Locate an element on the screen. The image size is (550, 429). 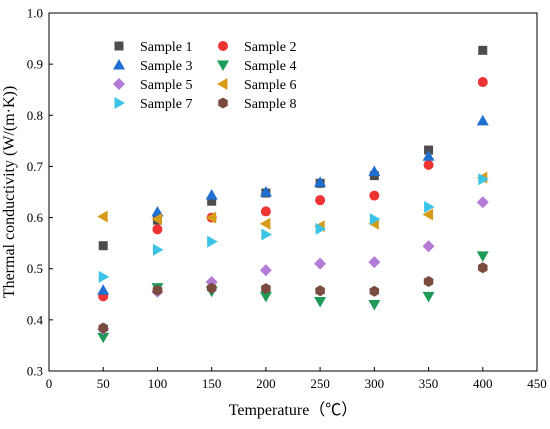
legend-item: Sample 7 is located at coordinates (153, 104).